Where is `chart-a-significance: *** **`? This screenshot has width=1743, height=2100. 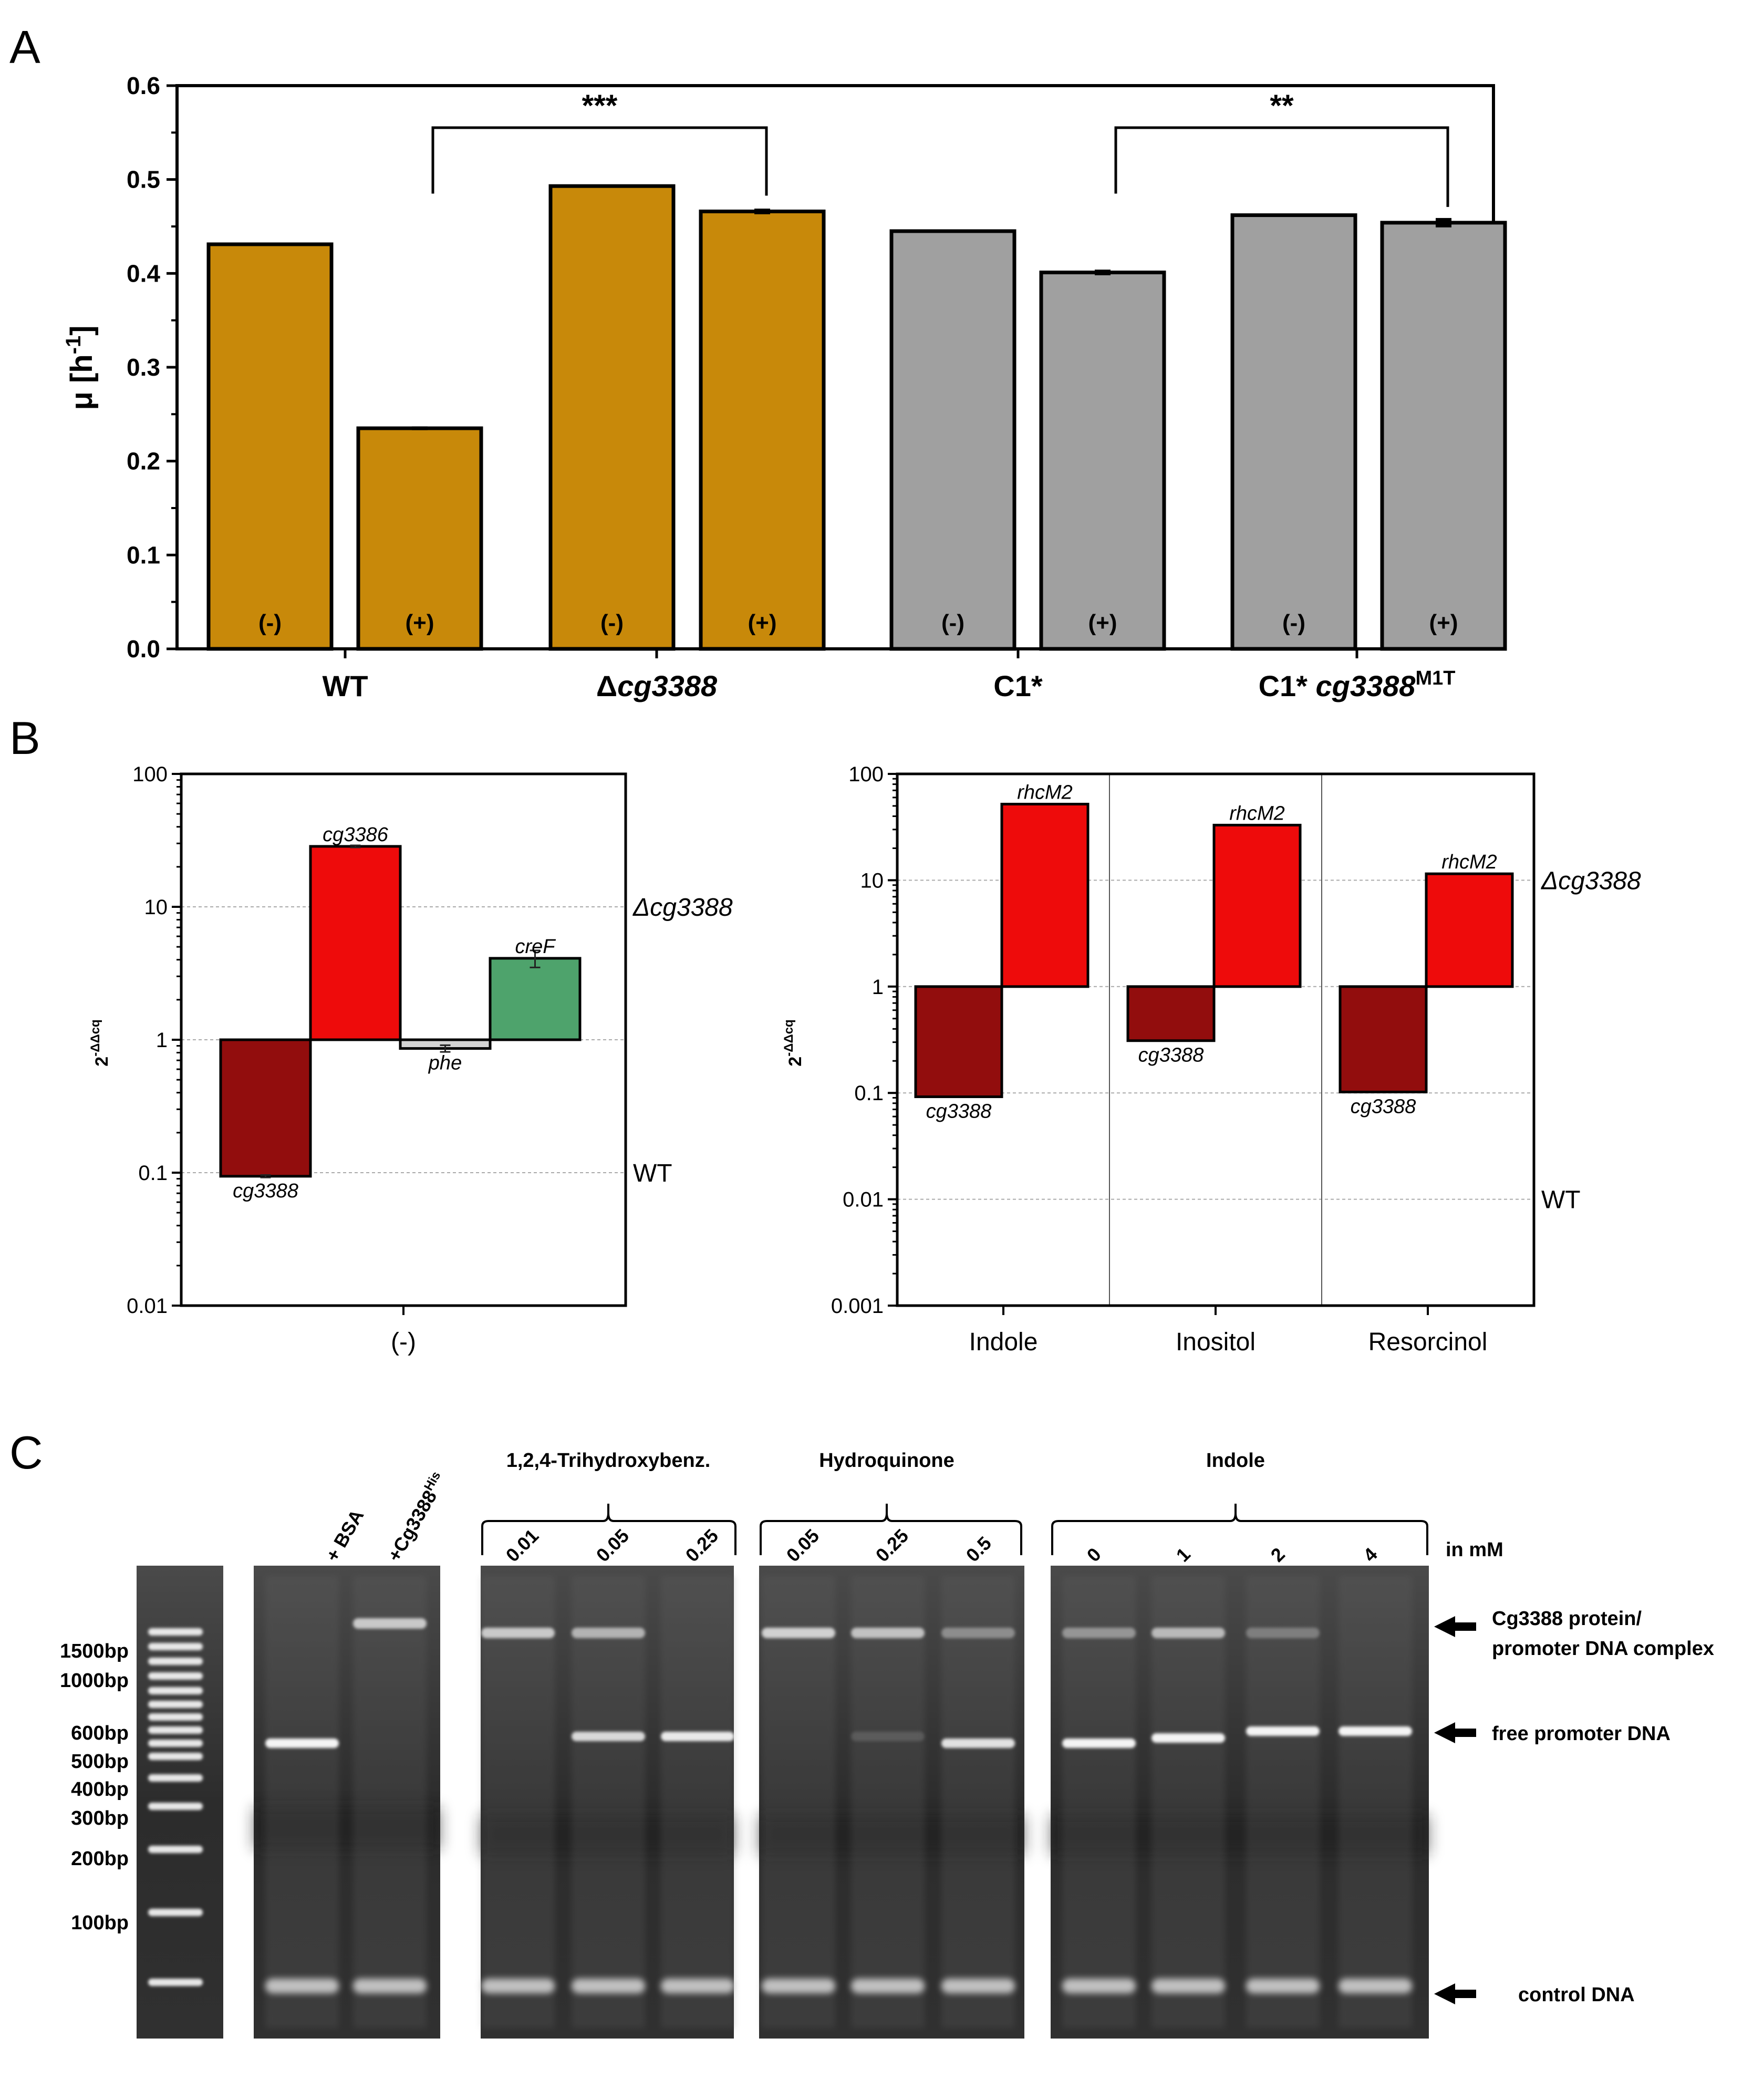 chart-a-significance: *** ** is located at coordinates (940, 148).